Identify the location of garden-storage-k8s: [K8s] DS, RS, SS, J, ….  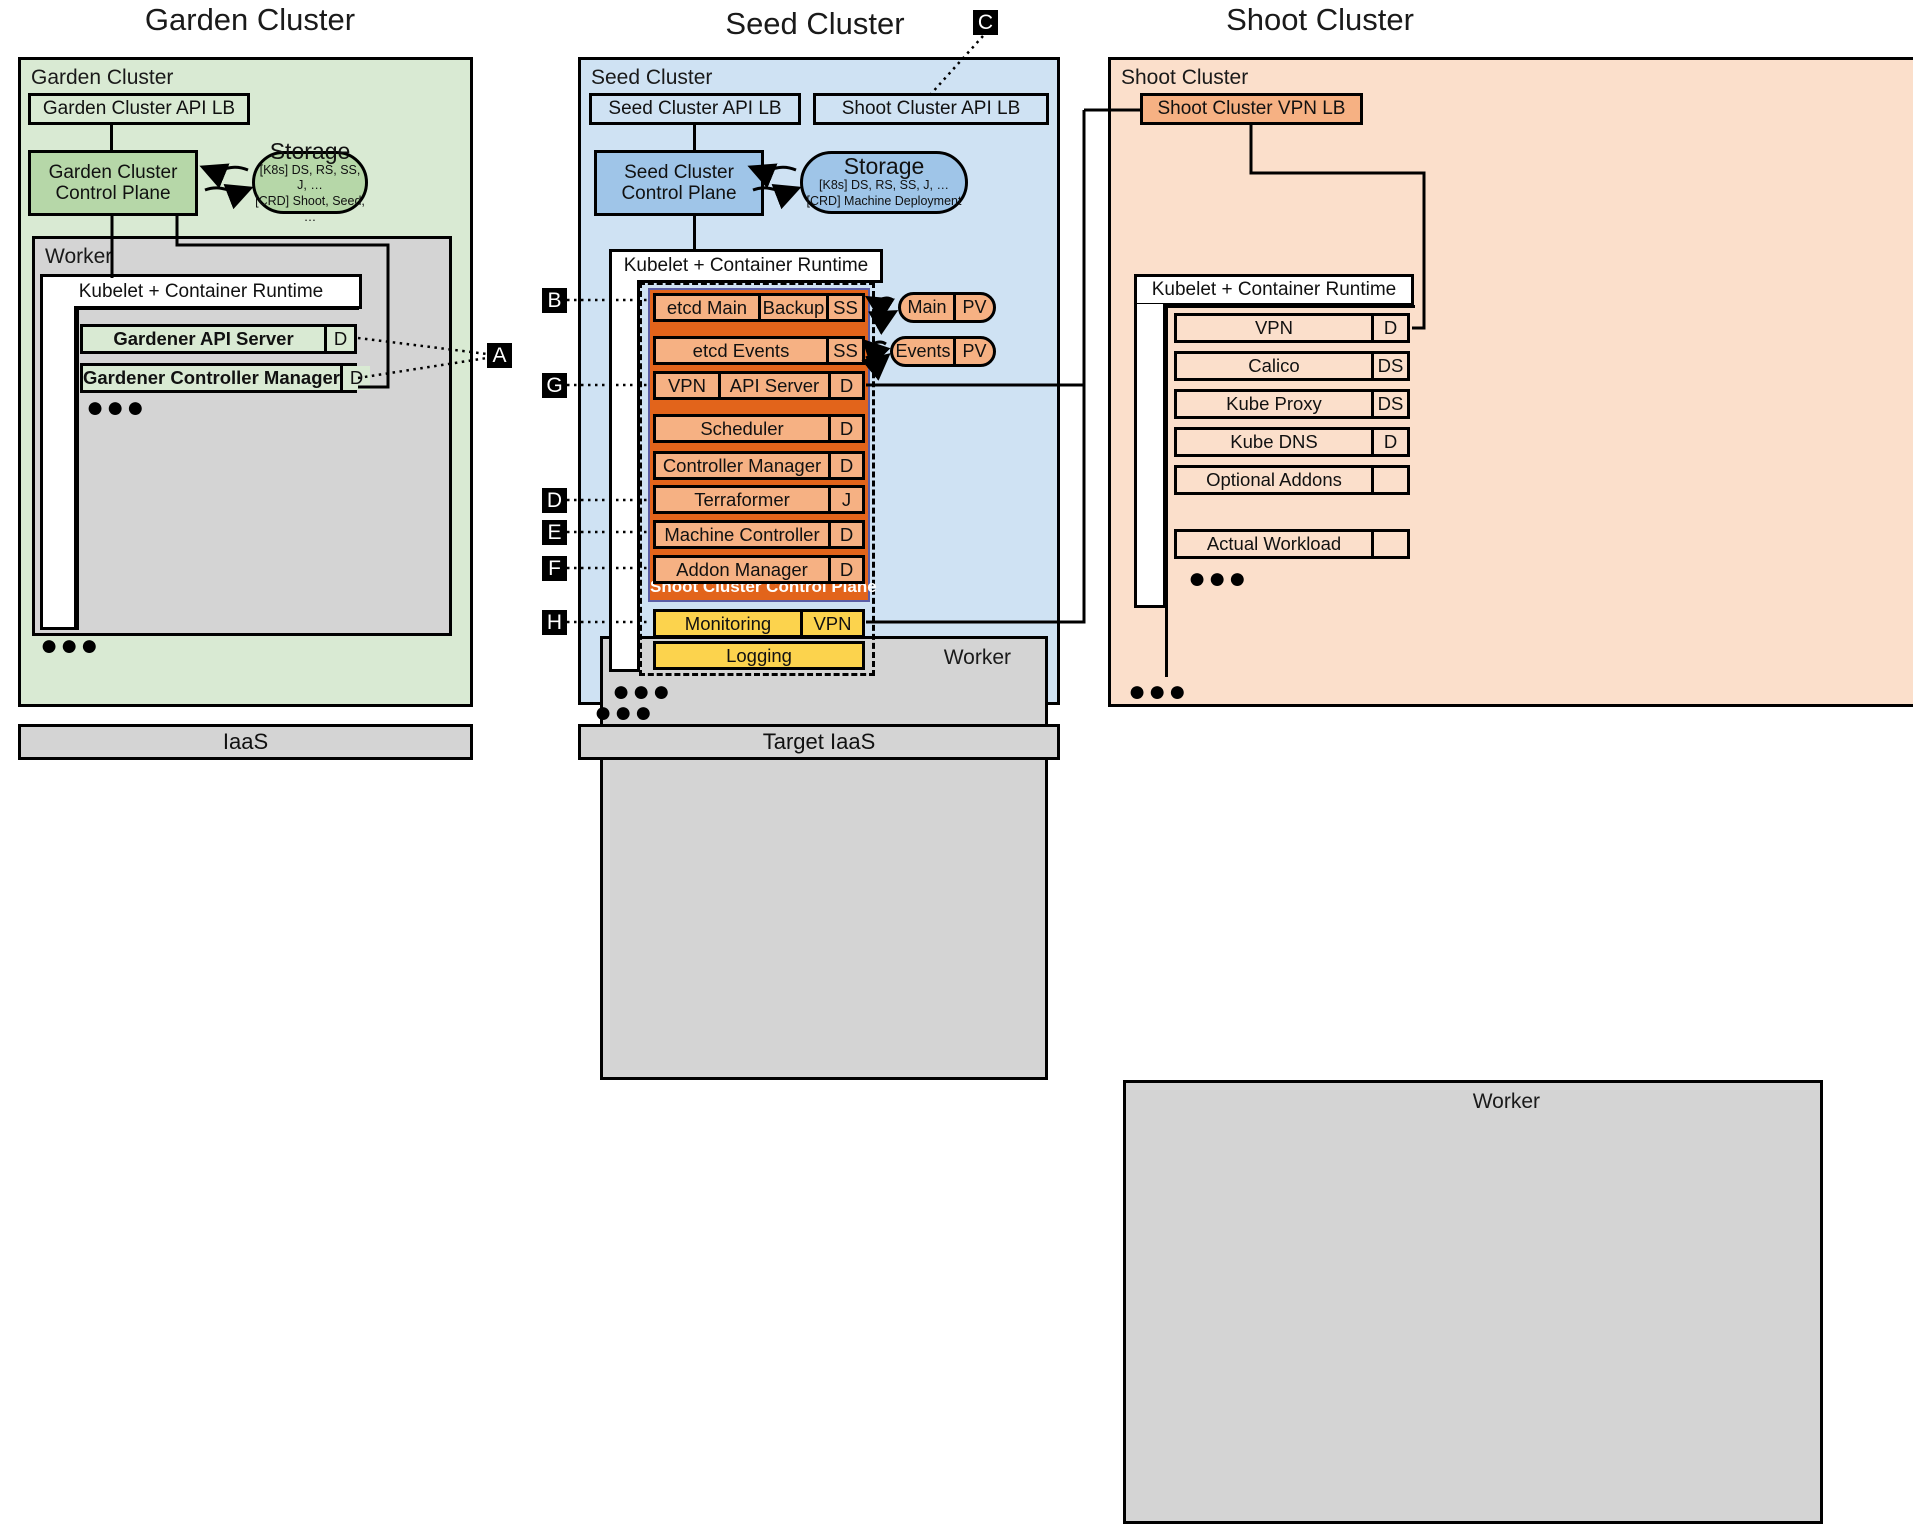
(310, 177).